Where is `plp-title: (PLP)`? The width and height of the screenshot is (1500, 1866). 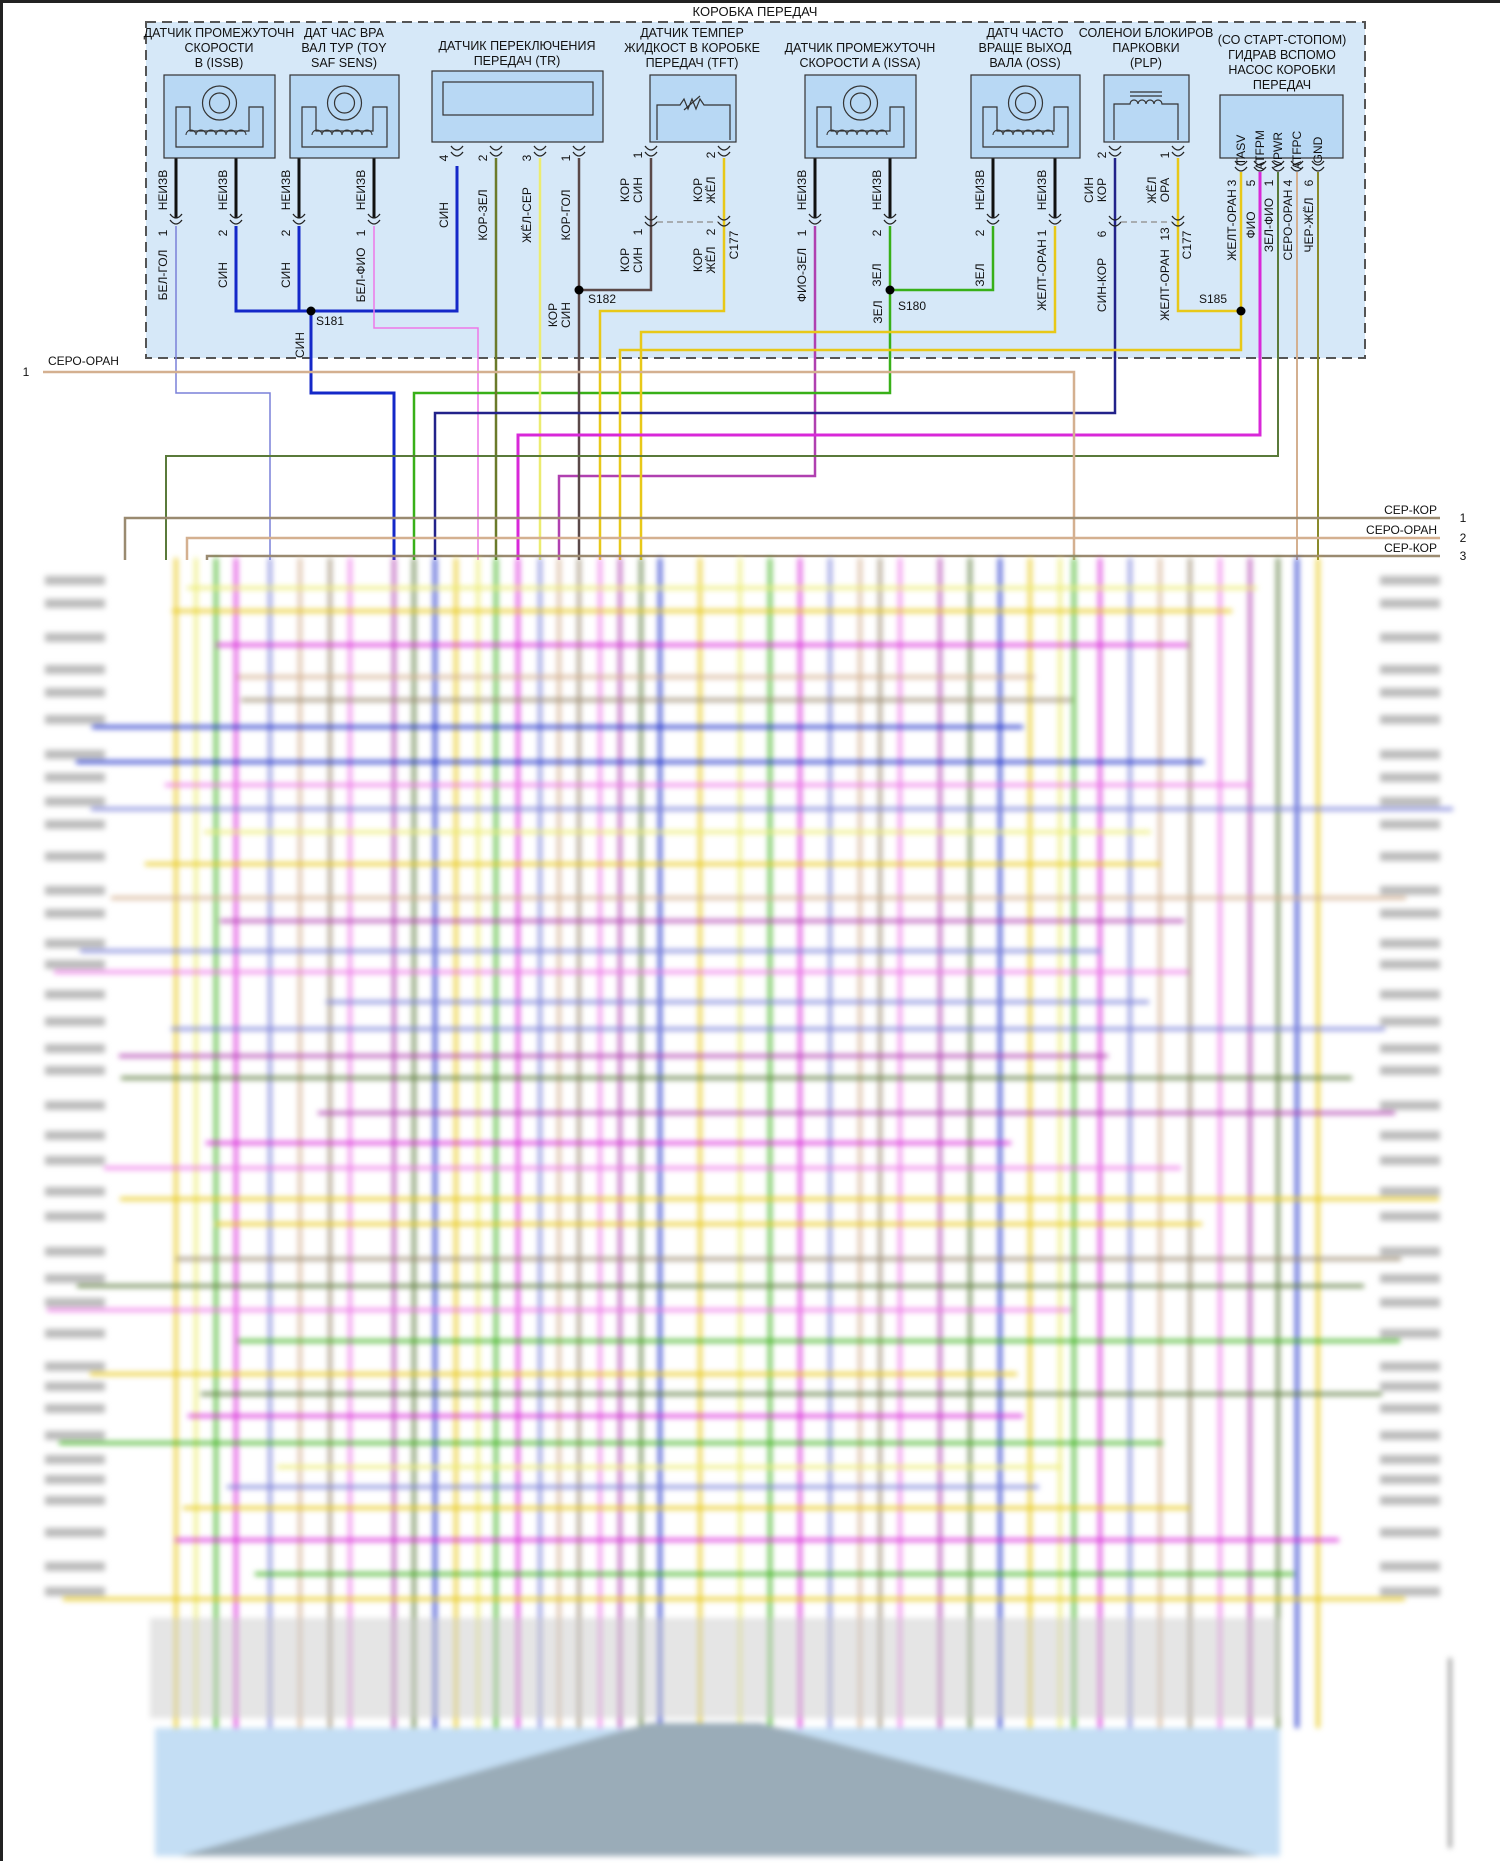
plp-title: (PLP) is located at coordinates (1146, 63).